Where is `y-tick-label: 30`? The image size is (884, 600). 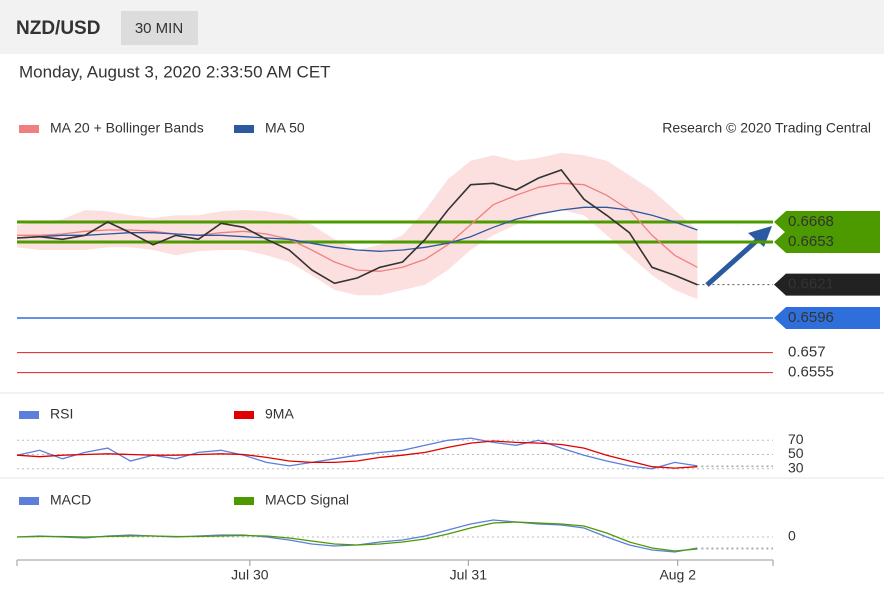
y-tick-label: 30 is located at coordinates (796, 468).